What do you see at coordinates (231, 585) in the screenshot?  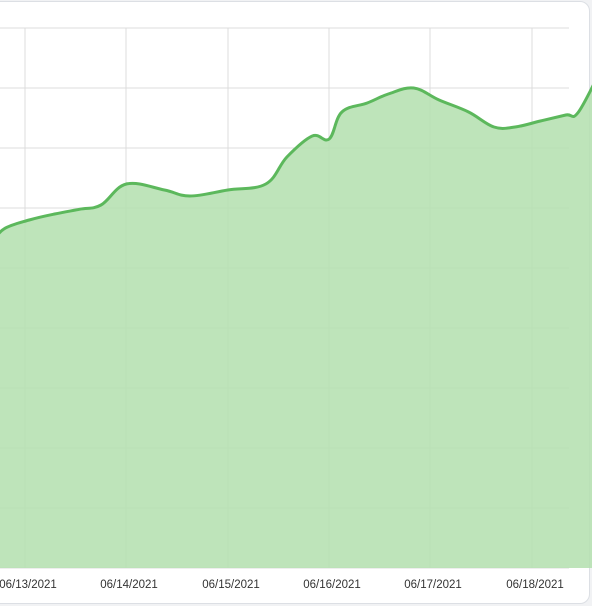 I see `x-tick-label: 06/15/2021` at bounding box center [231, 585].